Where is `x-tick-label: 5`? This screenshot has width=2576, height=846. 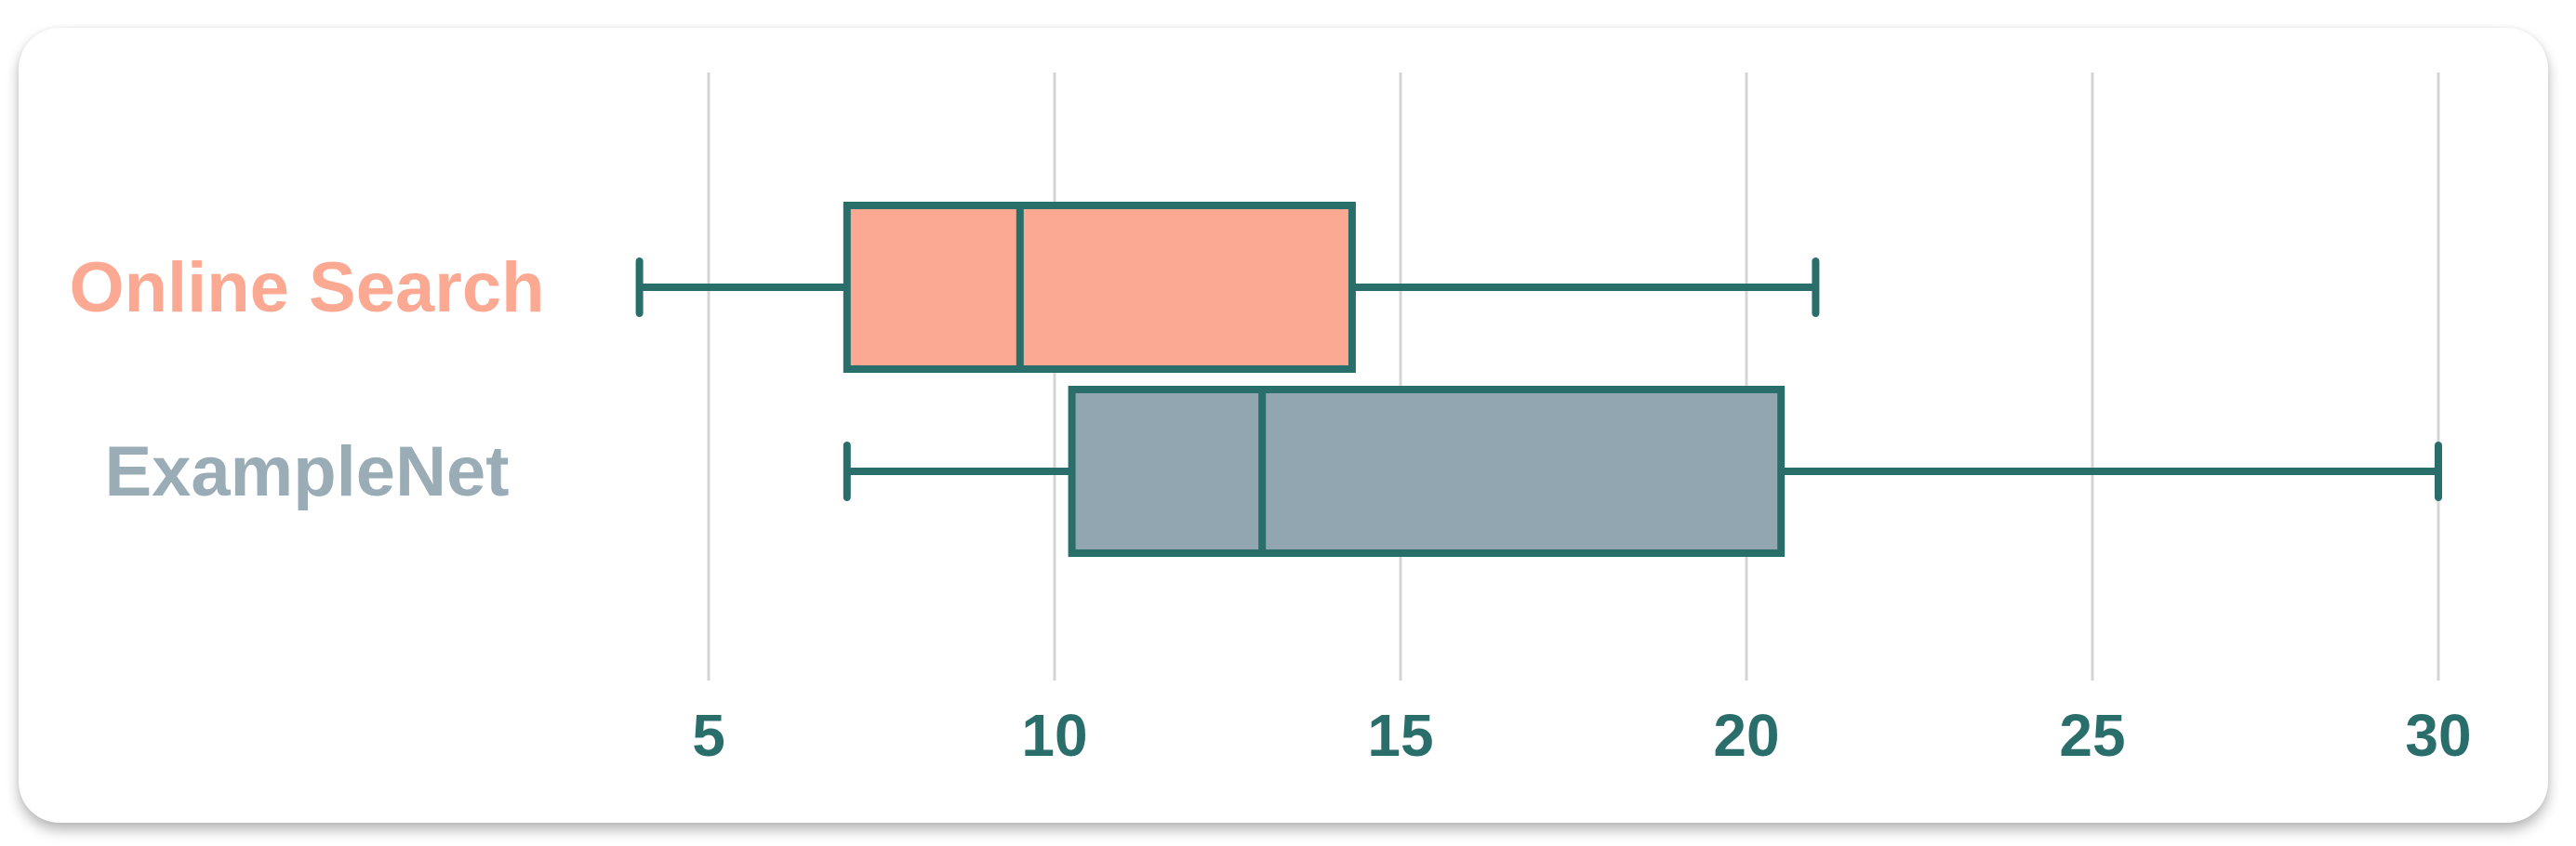
x-tick-label: 5 is located at coordinates (708, 736).